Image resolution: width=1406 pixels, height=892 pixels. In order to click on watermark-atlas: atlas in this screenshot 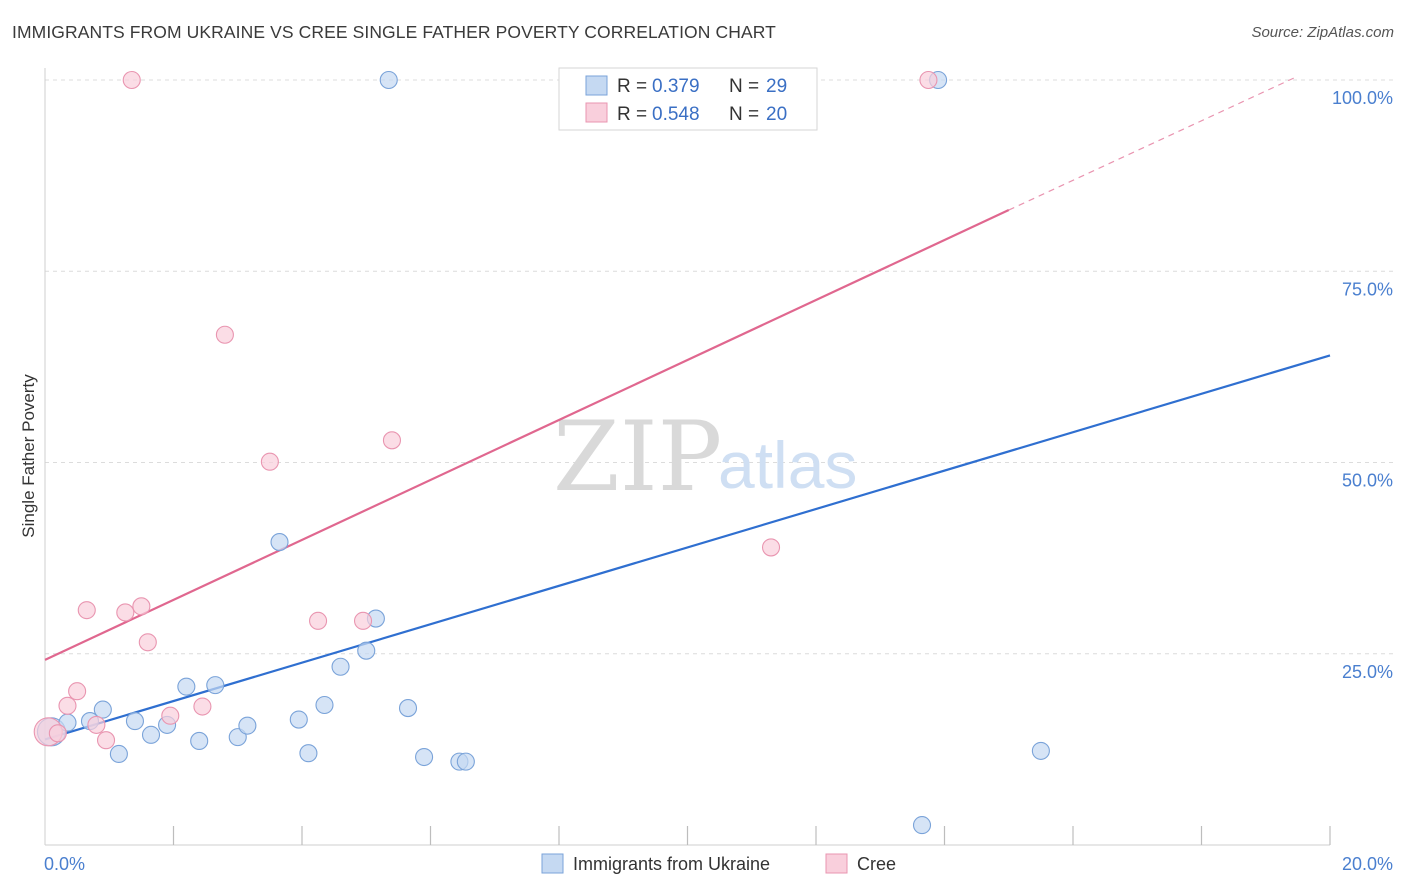, I will do `click(787, 465)`.